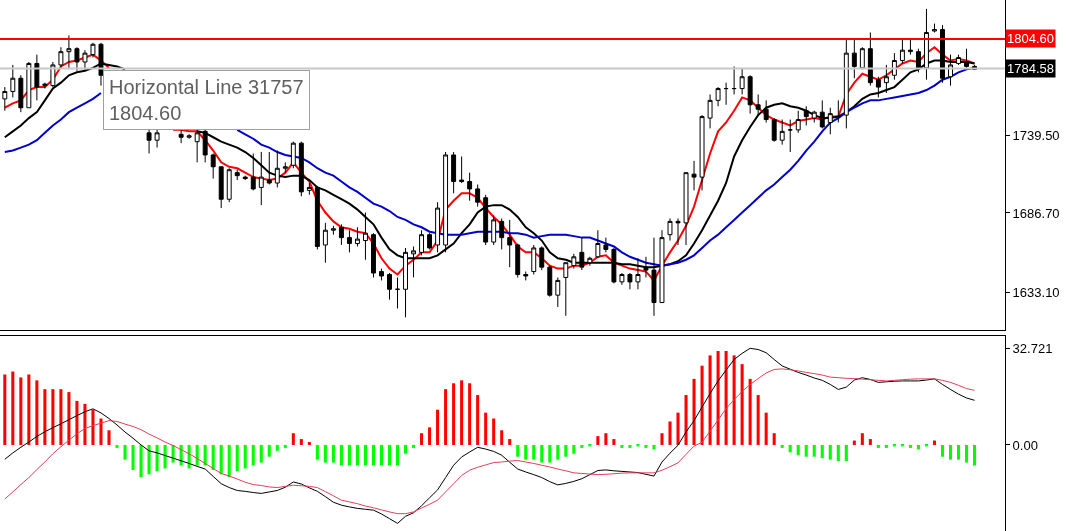 This screenshot has width=1066, height=531. Describe the element at coordinates (1036, 292) in the screenshot. I see `y-tick-label: 1633.10` at that location.